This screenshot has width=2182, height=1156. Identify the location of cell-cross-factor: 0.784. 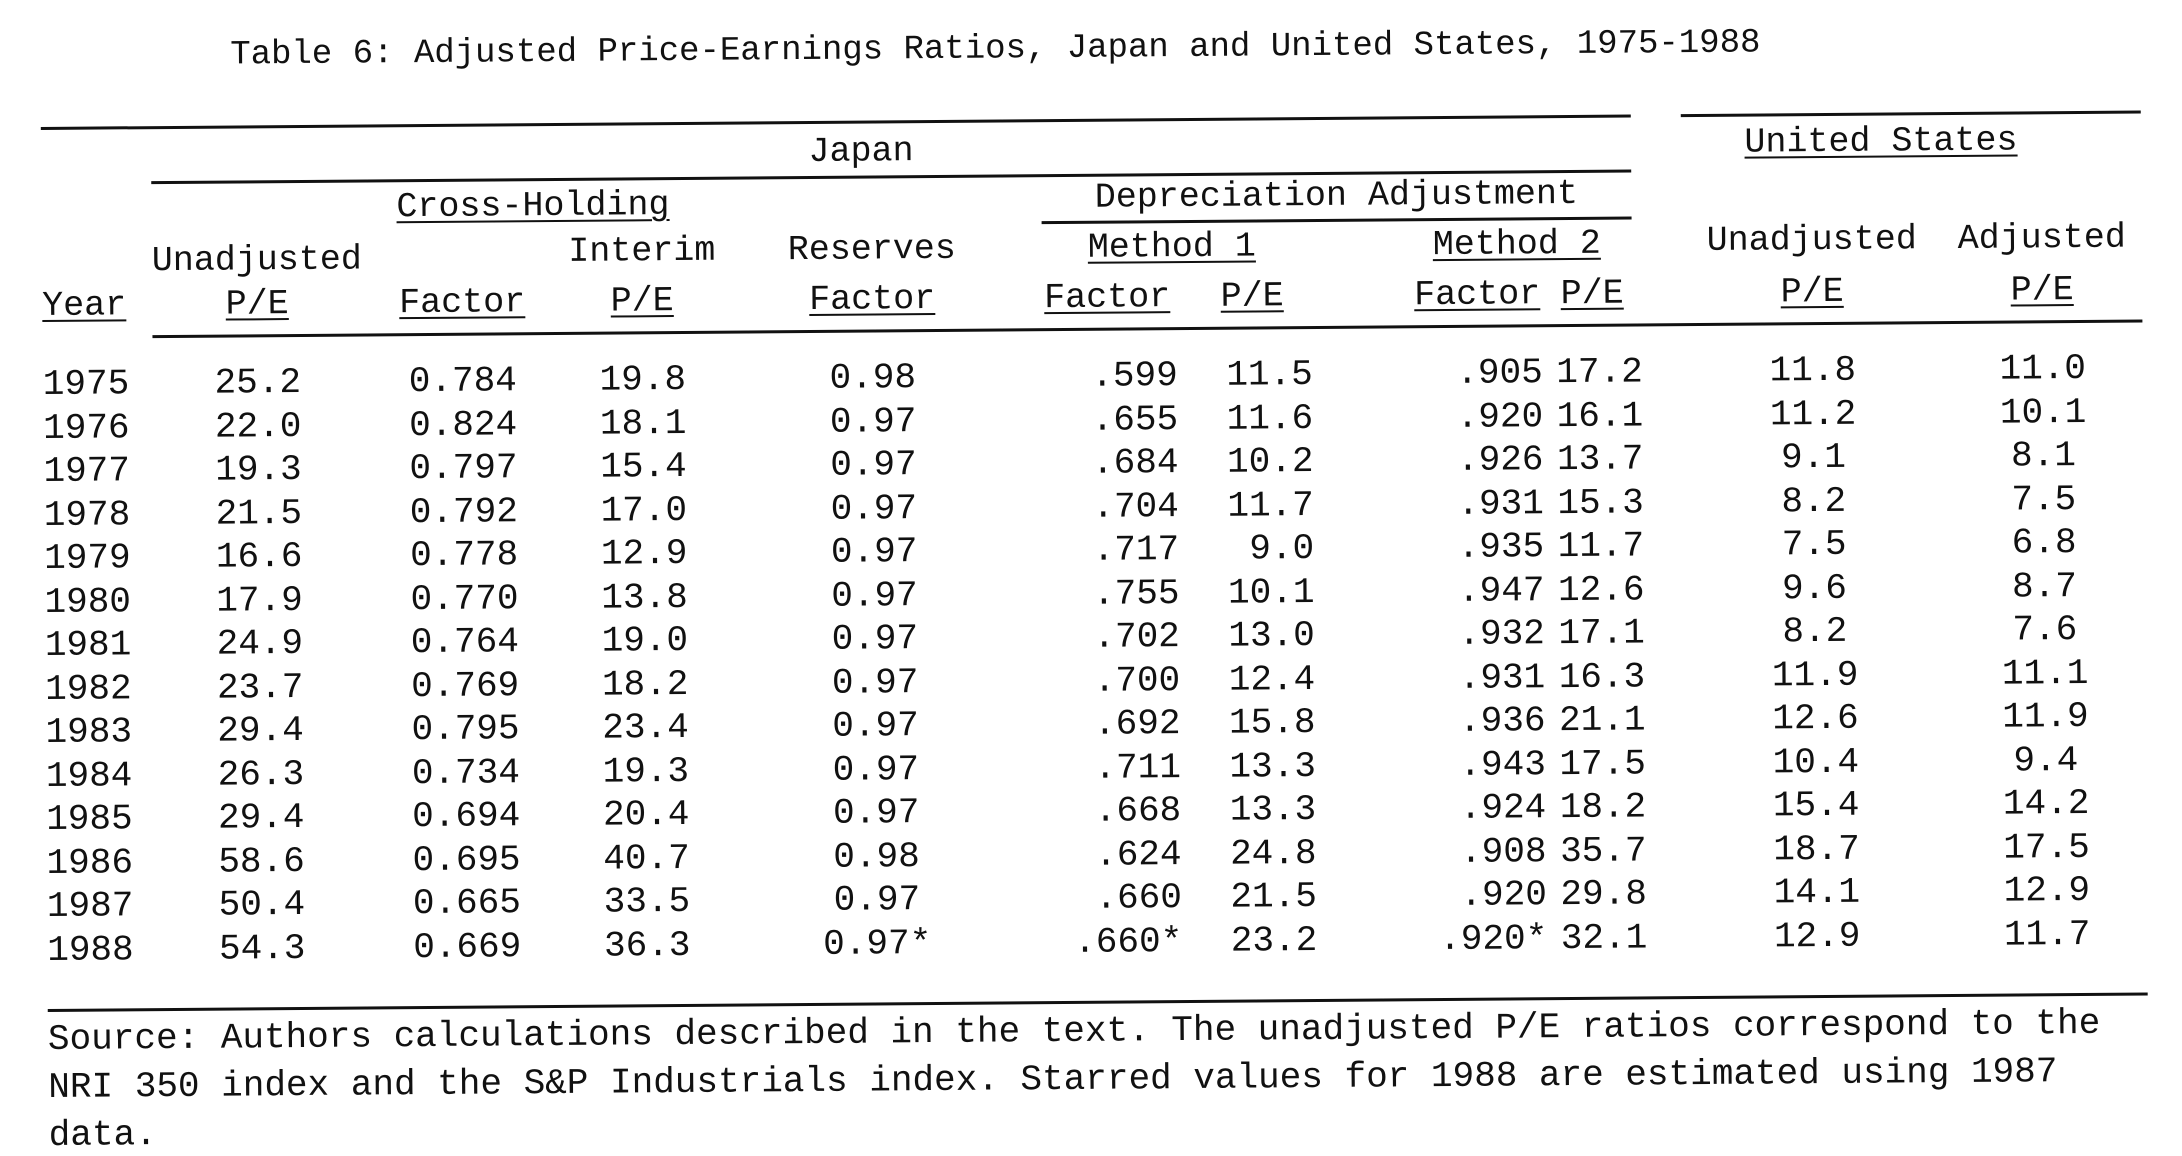
(462, 381).